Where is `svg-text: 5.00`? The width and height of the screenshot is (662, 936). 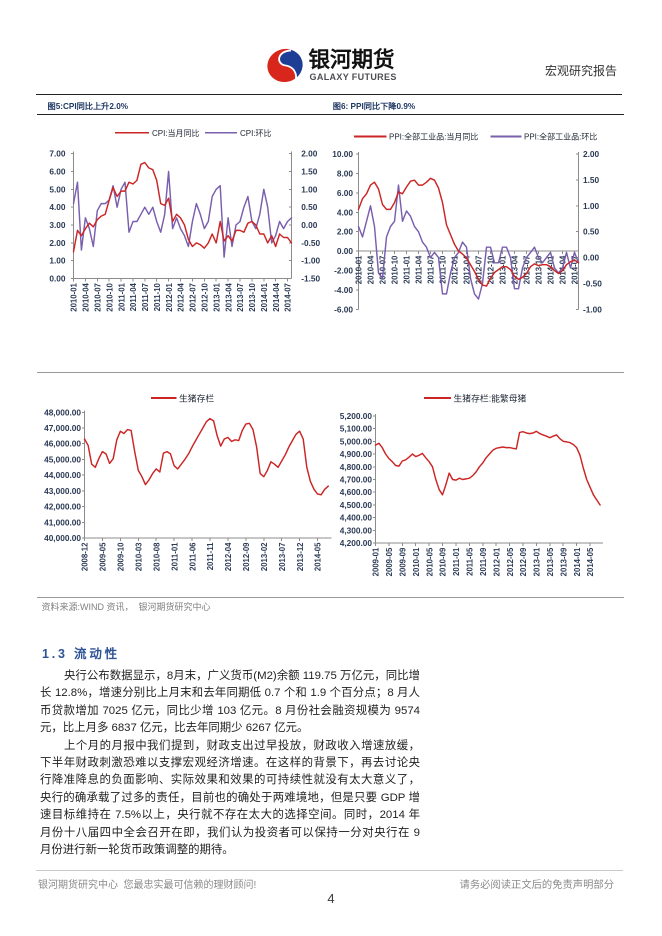
svg-text: 5.00 is located at coordinates (57, 189).